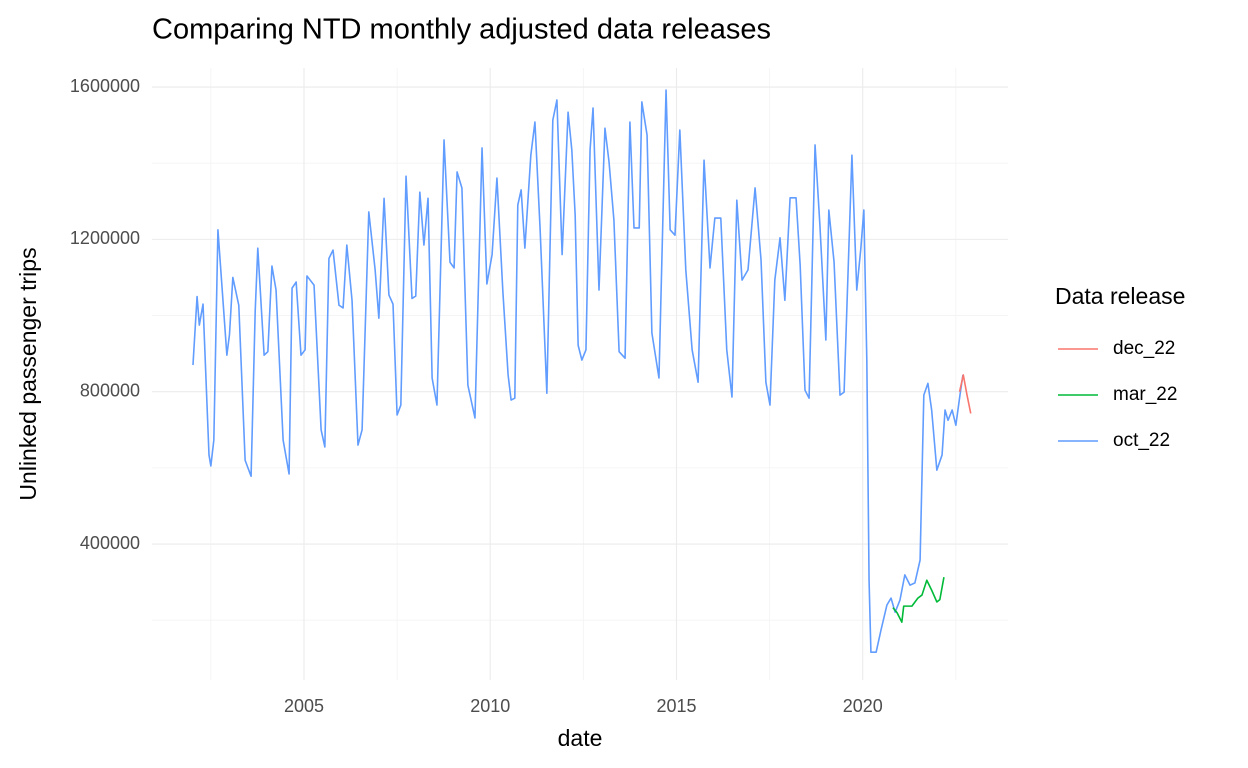  I want to click on x-tick-label: 2005, so click(304, 706).